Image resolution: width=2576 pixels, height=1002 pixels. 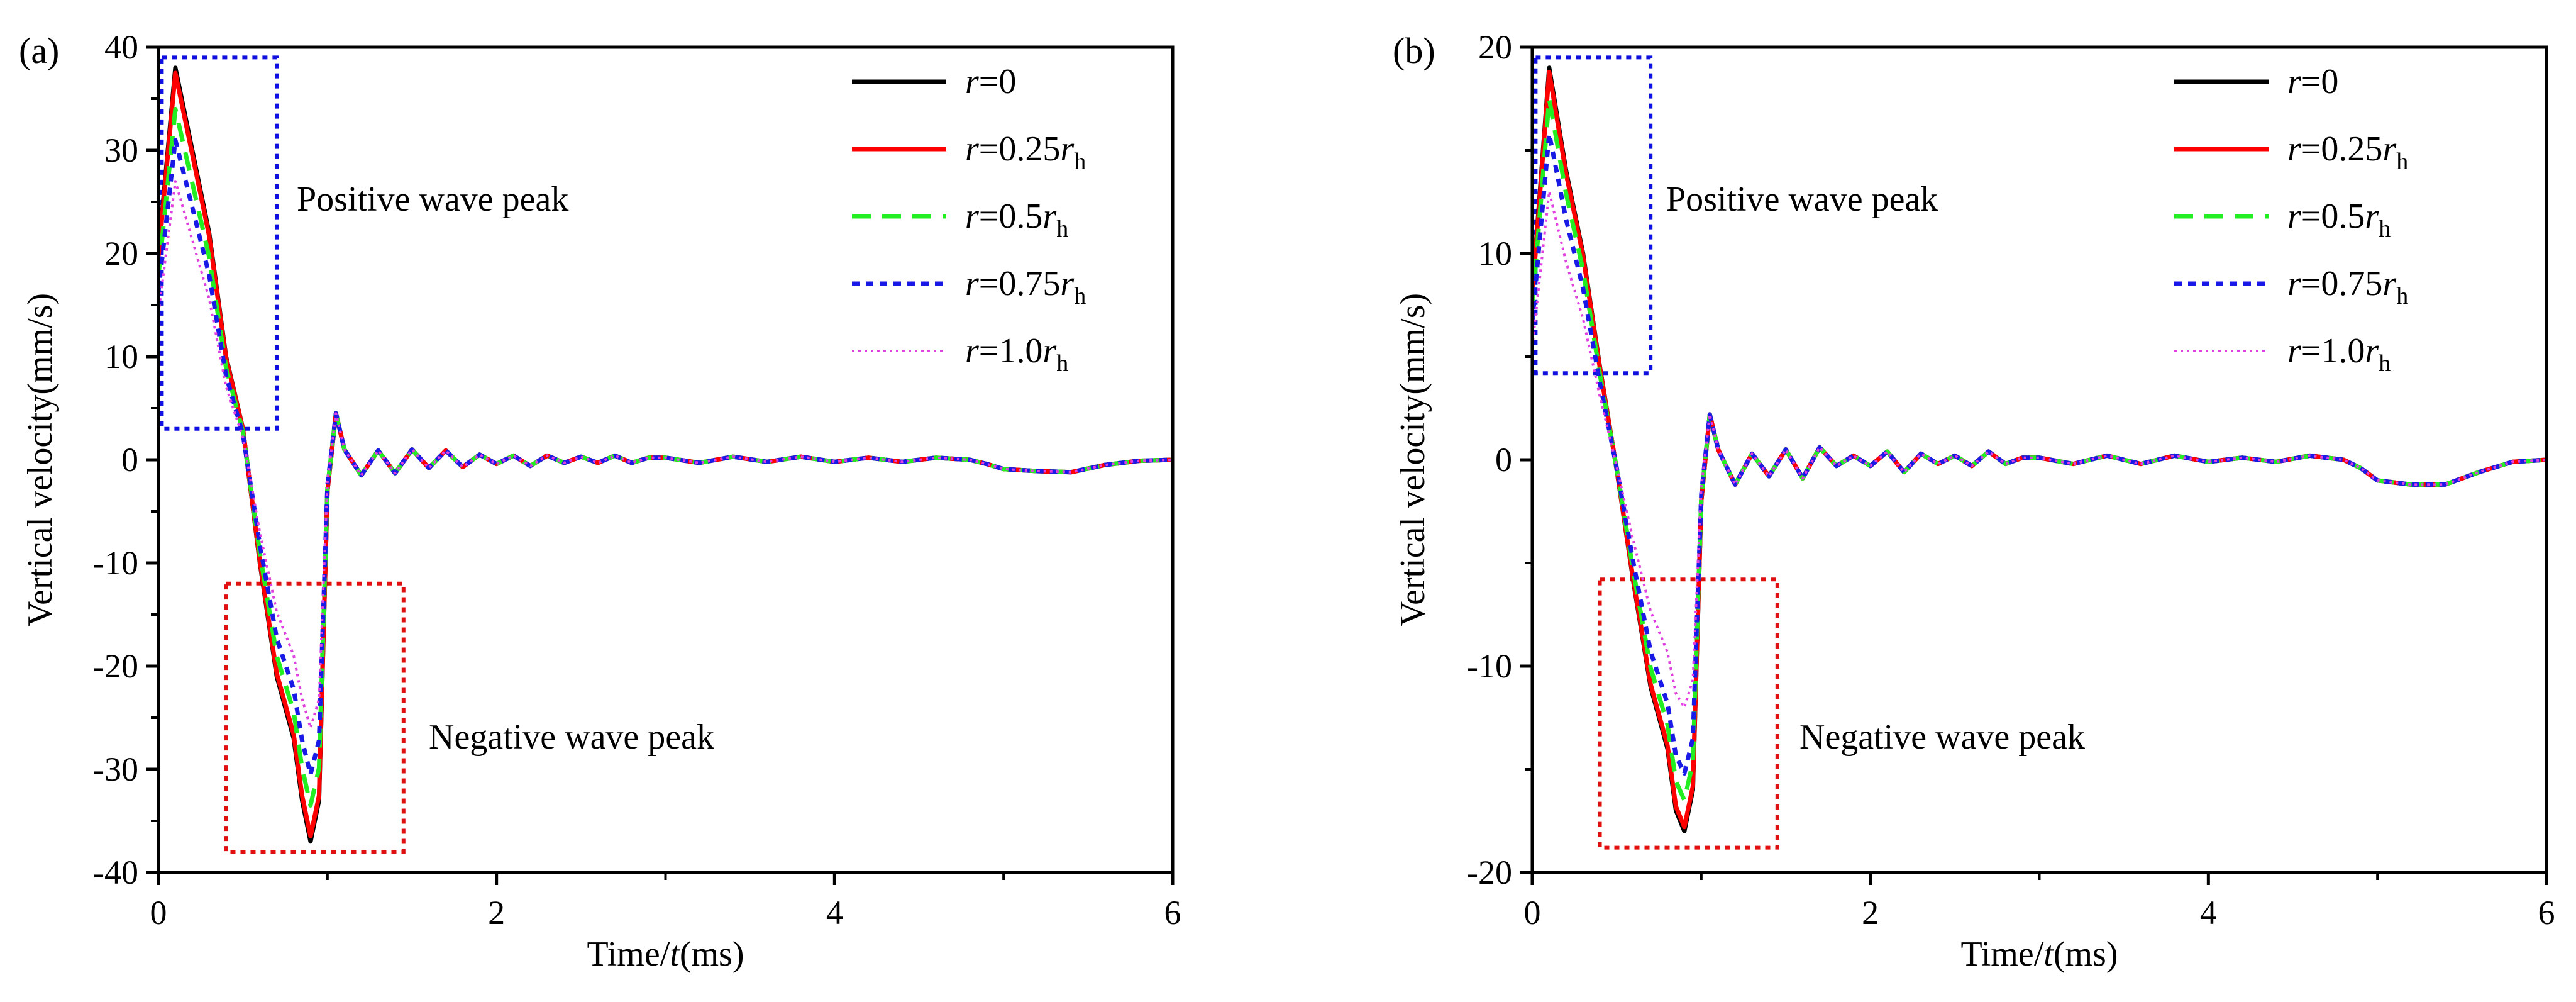 What do you see at coordinates (121, 47) in the screenshot?
I see `y-tick-label: 40` at bounding box center [121, 47].